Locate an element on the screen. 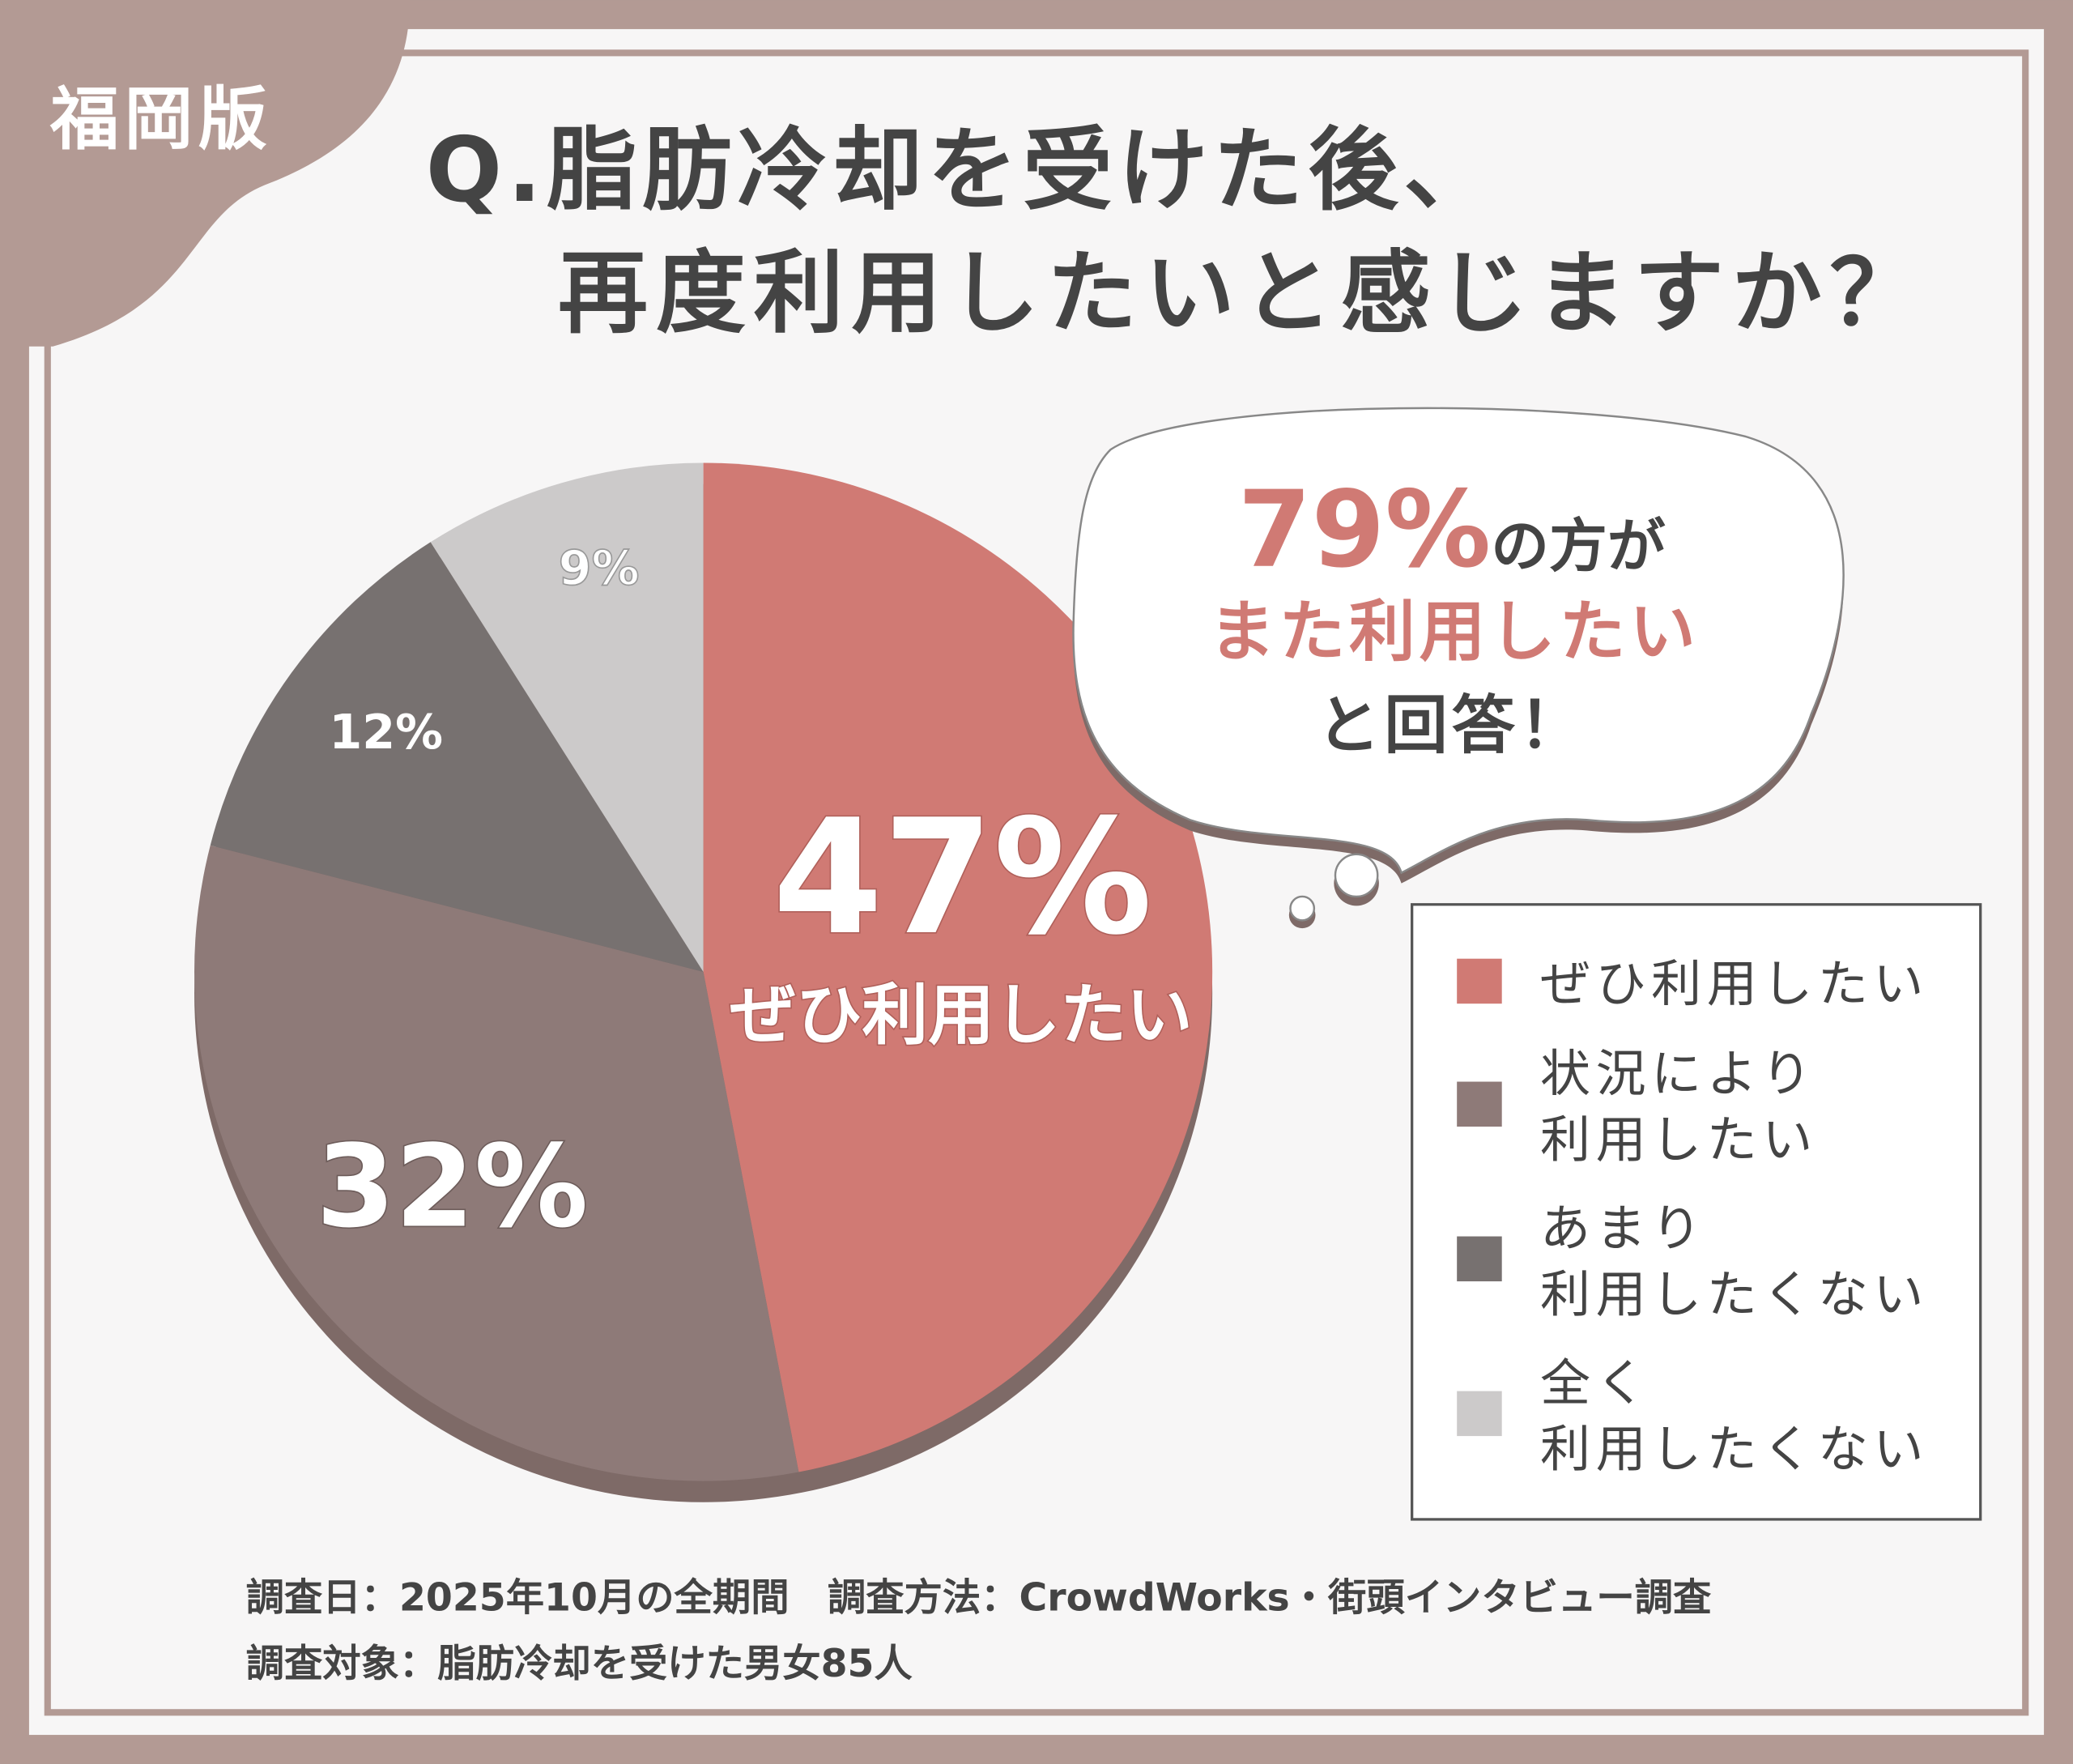 The image size is (2073, 1764). legend-label-1b: 利用したい is located at coordinates (1679, 1140).